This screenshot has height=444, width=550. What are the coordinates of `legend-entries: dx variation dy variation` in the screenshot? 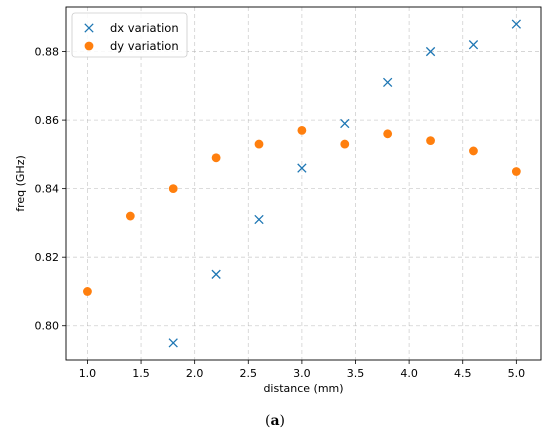 It's located at (131, 37).